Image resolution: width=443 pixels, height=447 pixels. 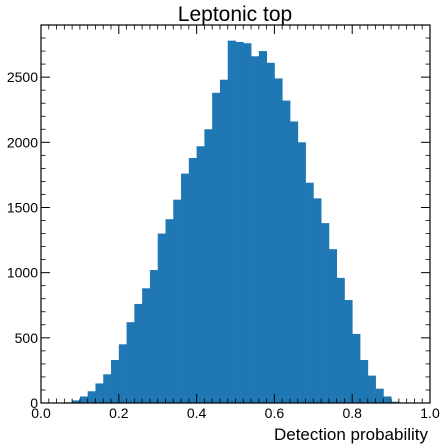 I want to click on x-tick-label: 0.2, so click(x=119, y=413).